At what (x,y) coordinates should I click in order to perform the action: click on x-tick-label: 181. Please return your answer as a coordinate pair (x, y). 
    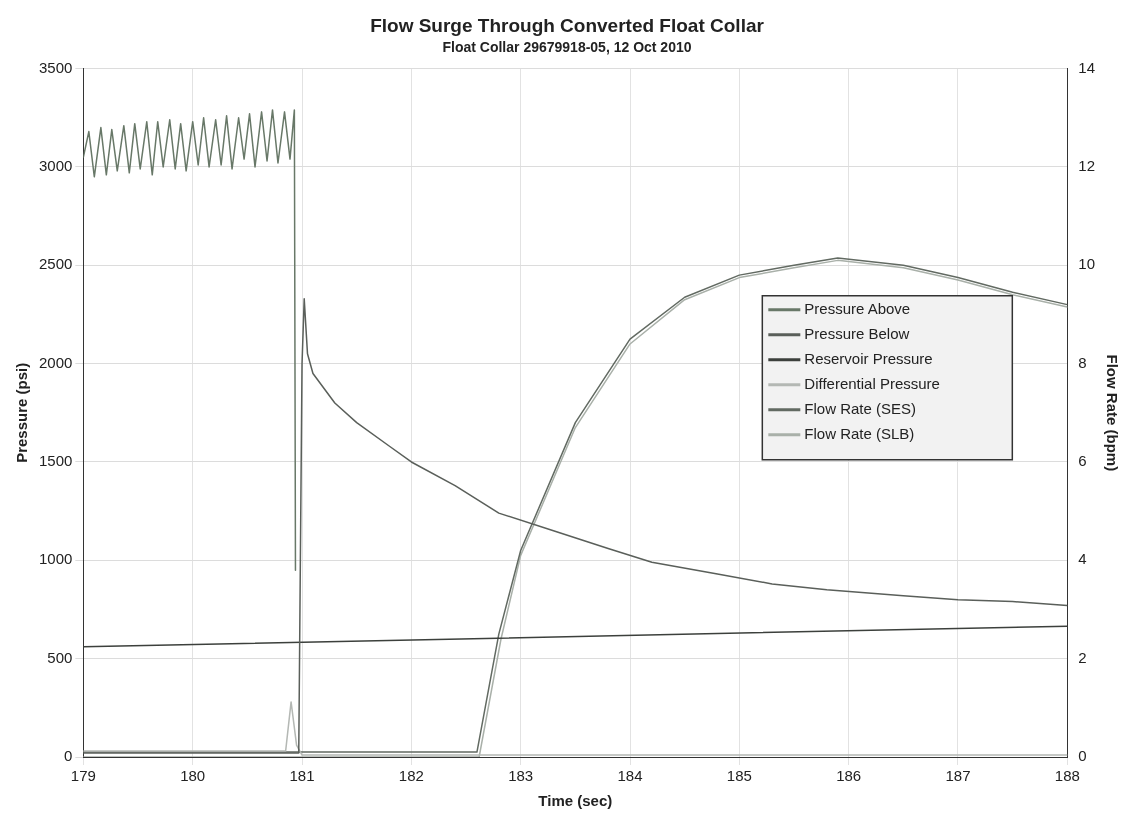
    Looking at the image, I should click on (302, 776).